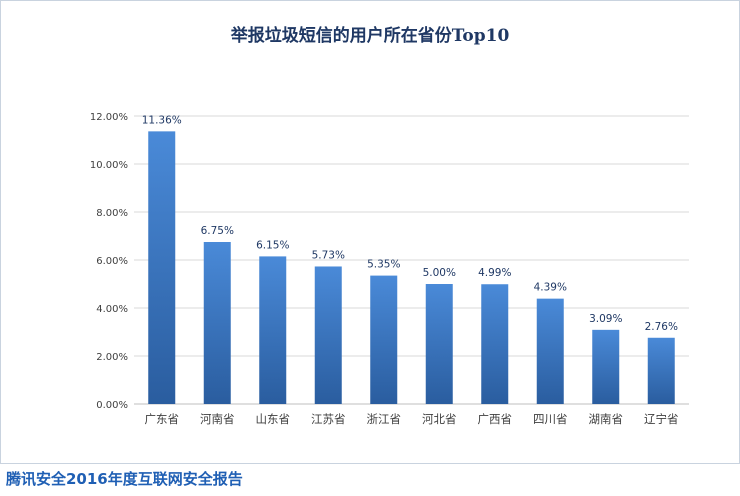 This screenshot has height=496, width=740. I want to click on y-tick-label: 10.00%, so click(109, 165).